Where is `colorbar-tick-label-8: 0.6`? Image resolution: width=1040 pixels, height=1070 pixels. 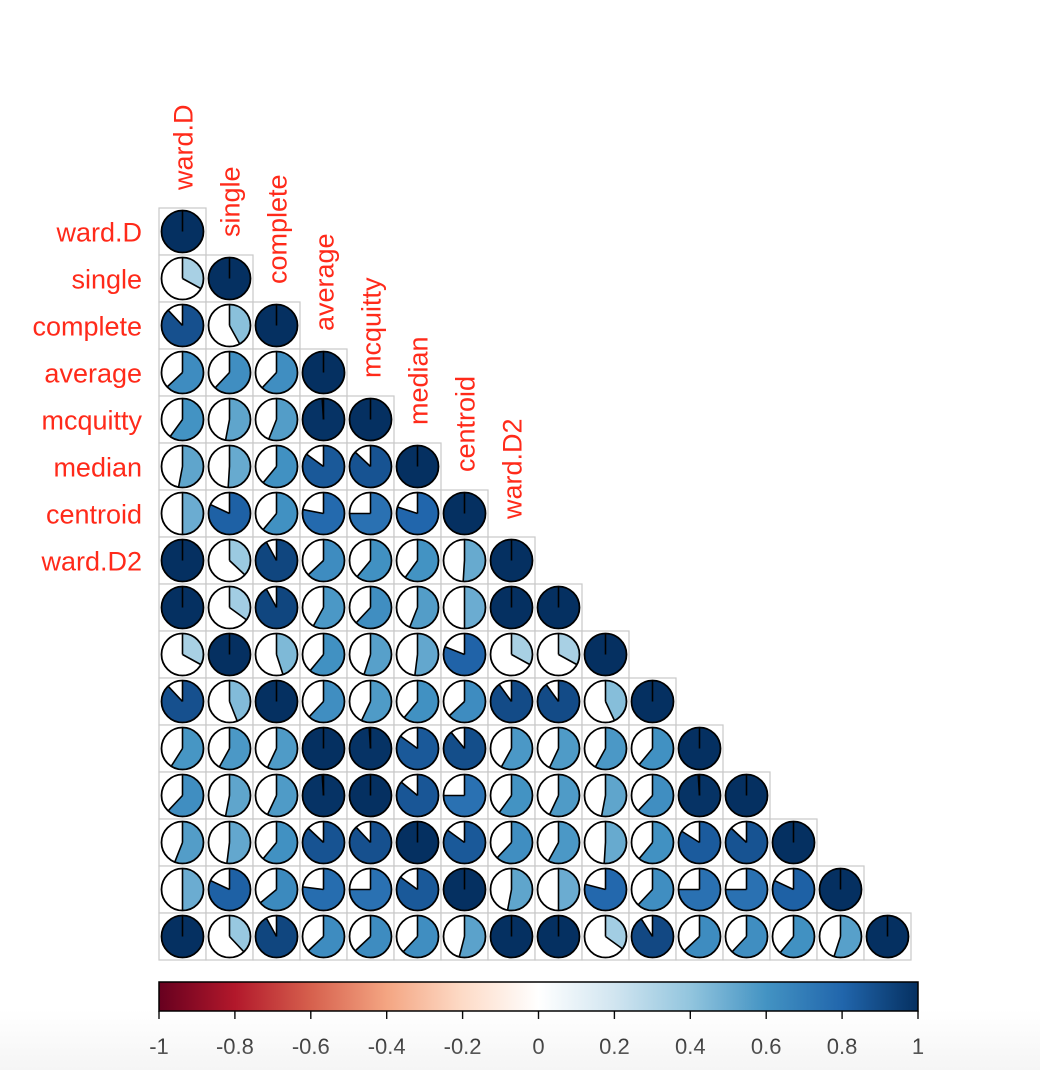
colorbar-tick-label-8: 0.6 is located at coordinates (766, 1046).